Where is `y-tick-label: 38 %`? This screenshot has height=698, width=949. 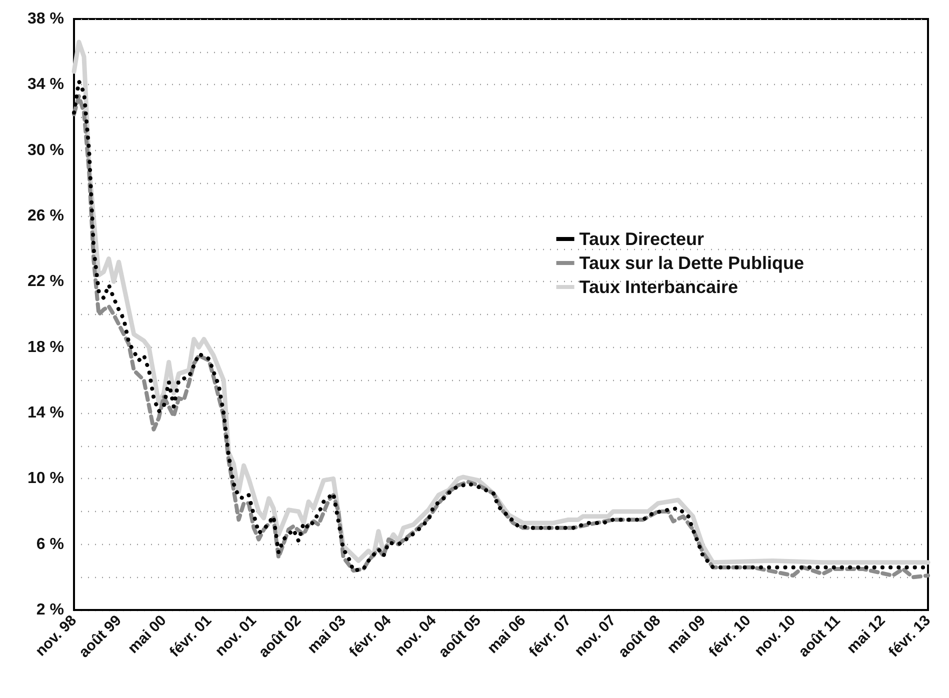
y-tick-label: 38 % is located at coordinates (46, 19).